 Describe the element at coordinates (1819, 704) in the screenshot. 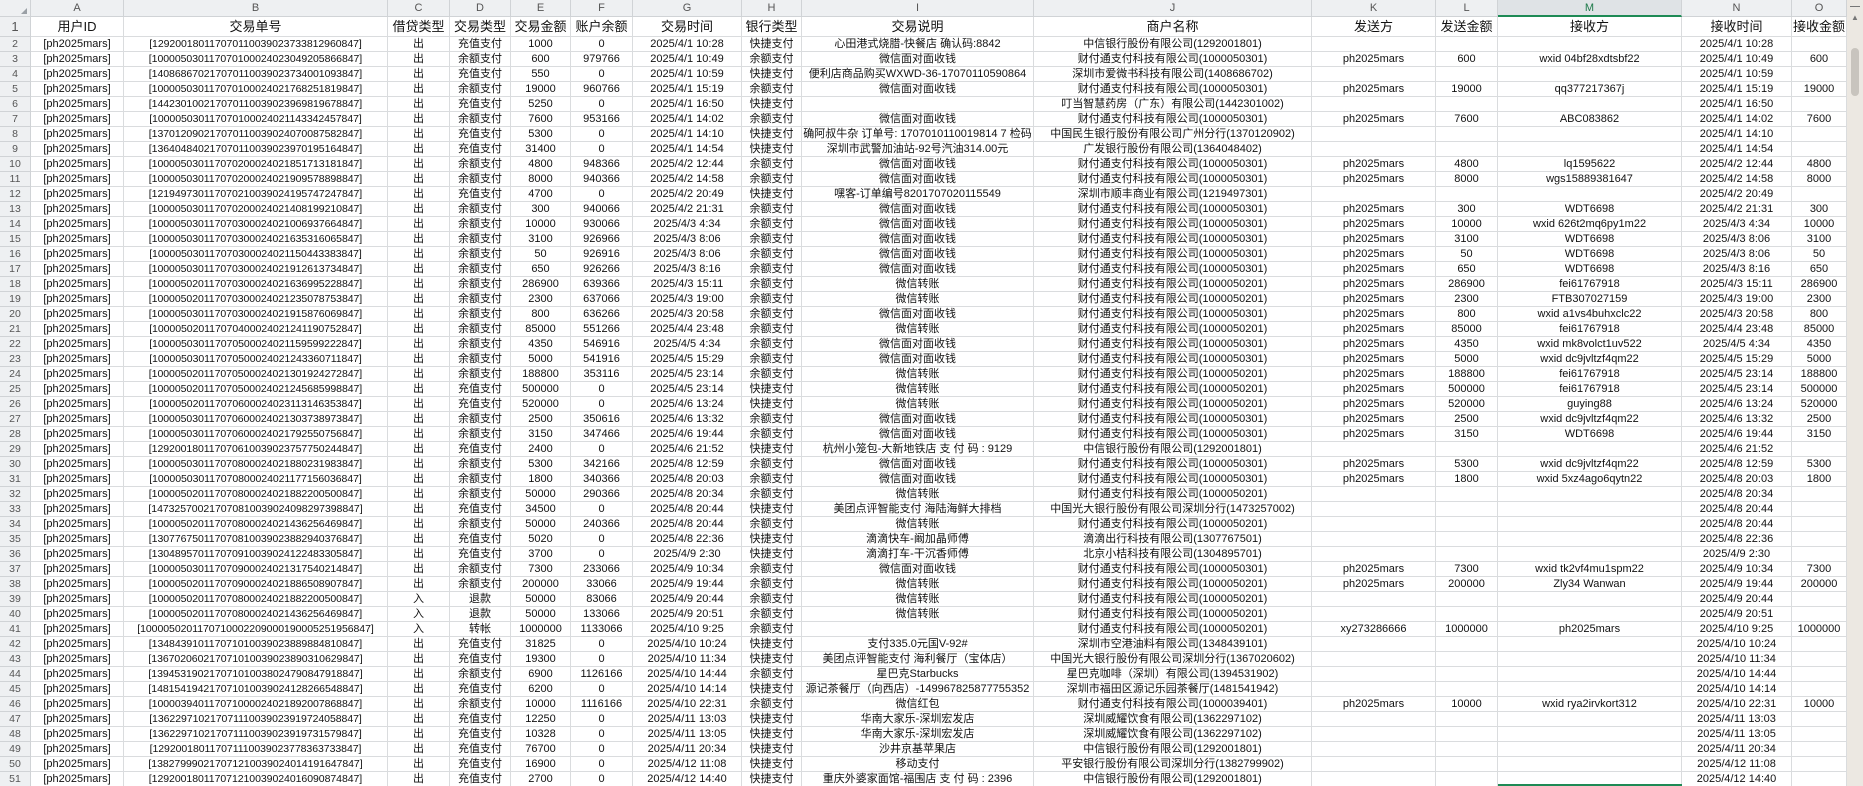

I see `cell-O: 10000` at that location.